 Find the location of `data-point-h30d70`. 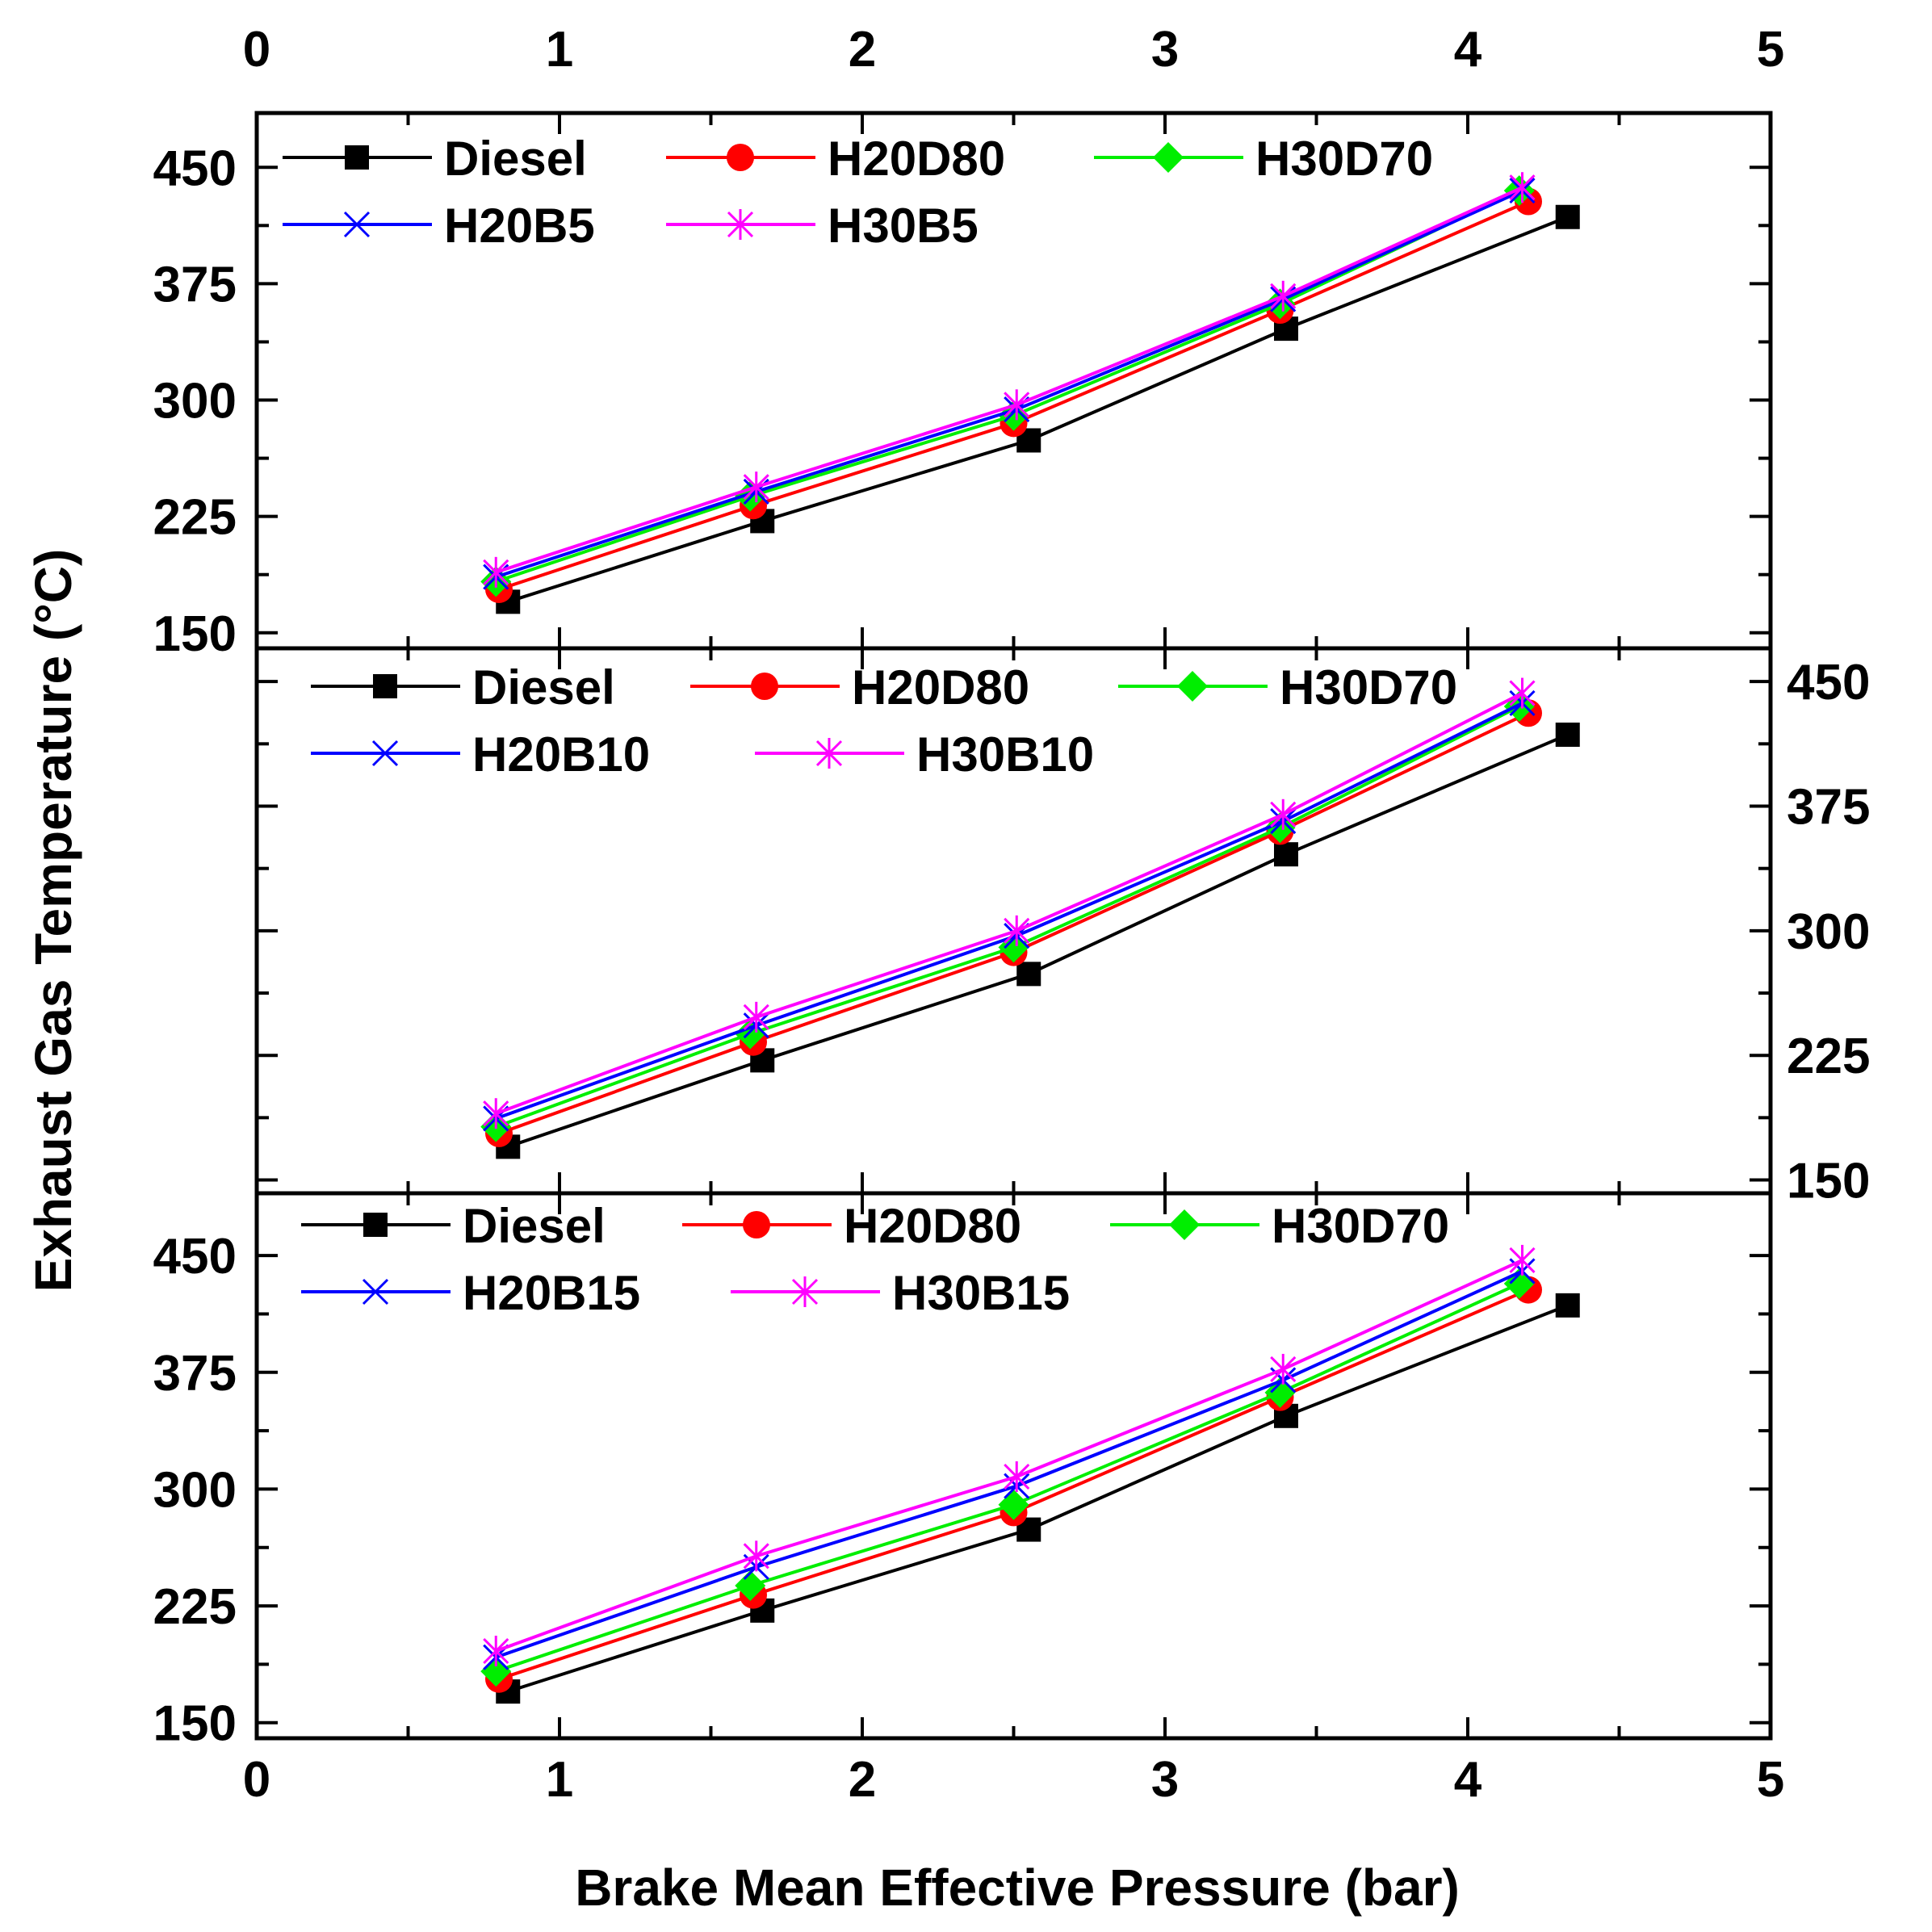

data-point-h30d70 is located at coordinates (750, 1586).